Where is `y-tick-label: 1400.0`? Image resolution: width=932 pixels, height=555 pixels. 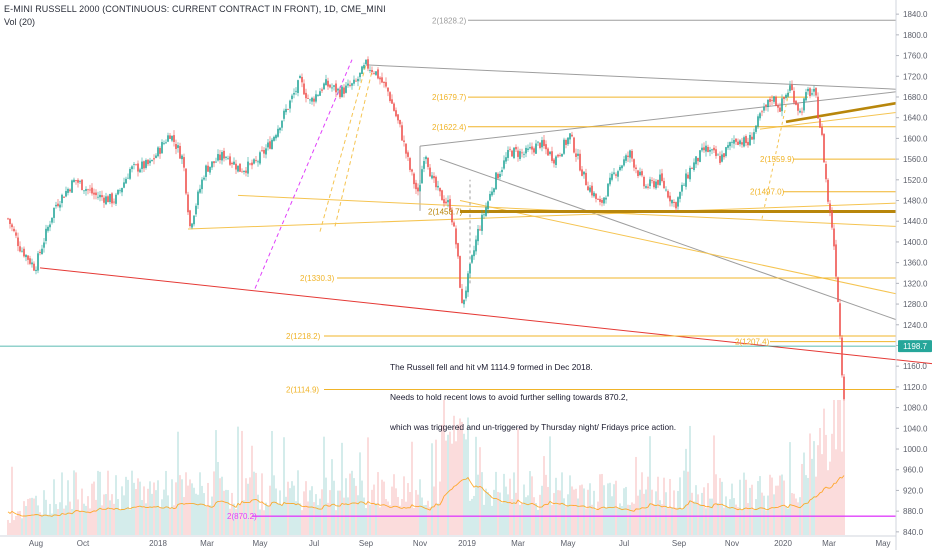
y-tick-label: 1400.0 is located at coordinates (915, 242).